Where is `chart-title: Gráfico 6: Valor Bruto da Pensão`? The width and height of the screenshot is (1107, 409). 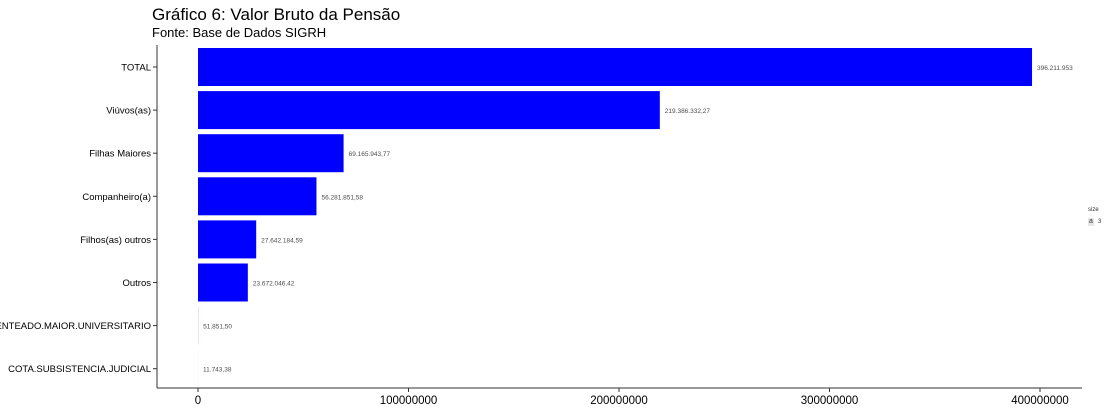 chart-title: Gráfico 6: Valor Bruto da Pensão is located at coordinates (276, 14).